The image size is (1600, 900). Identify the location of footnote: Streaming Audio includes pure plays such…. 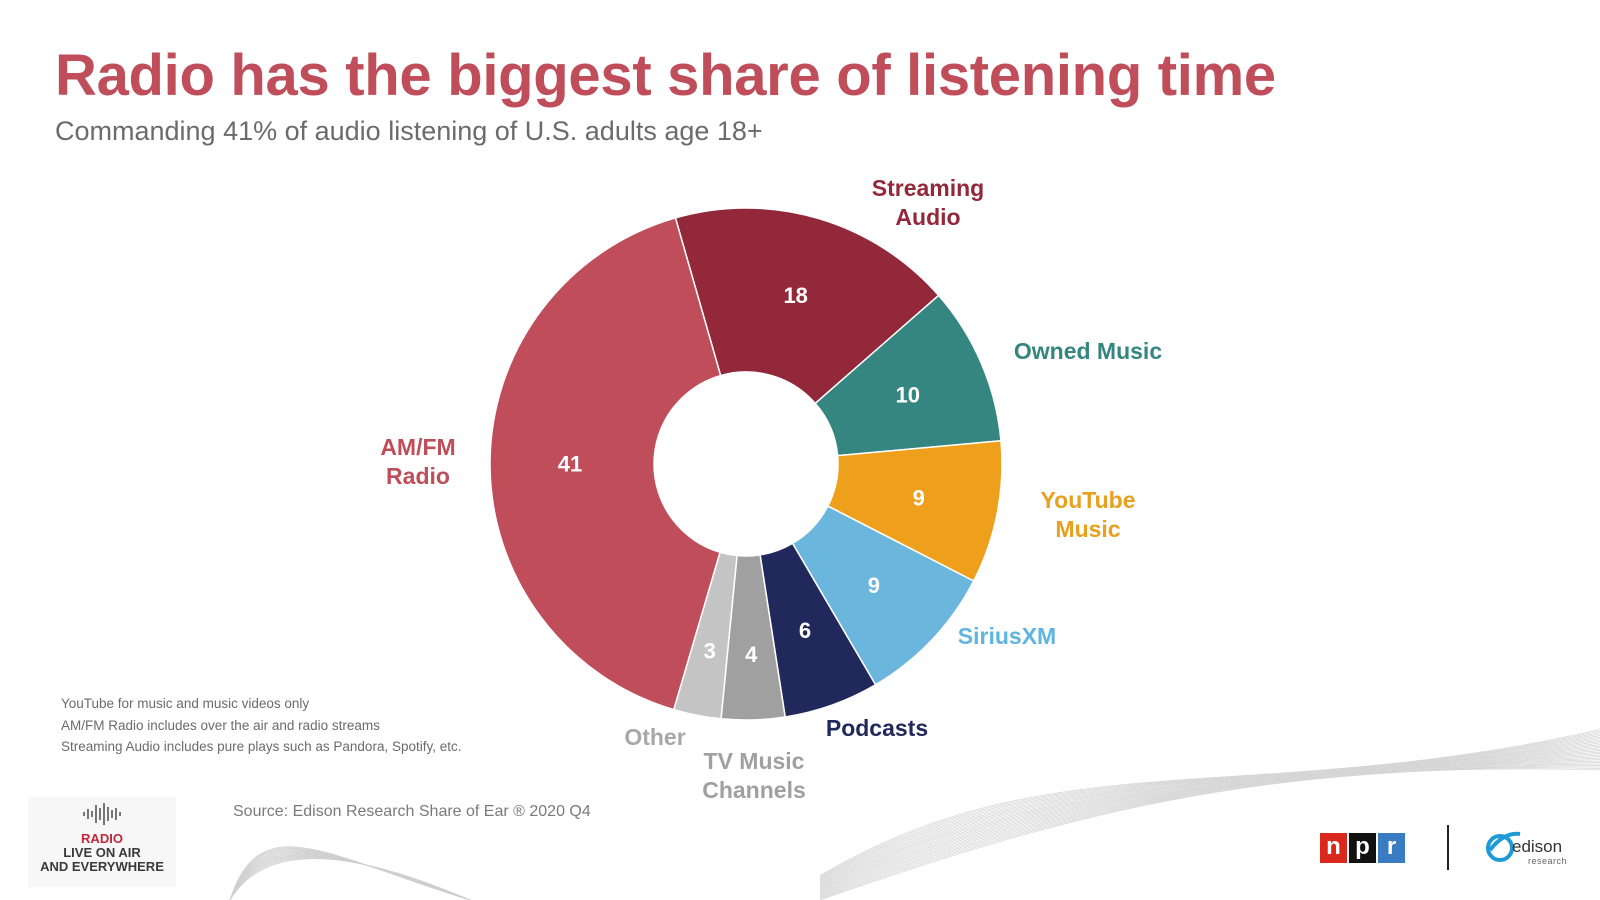
(261, 746).